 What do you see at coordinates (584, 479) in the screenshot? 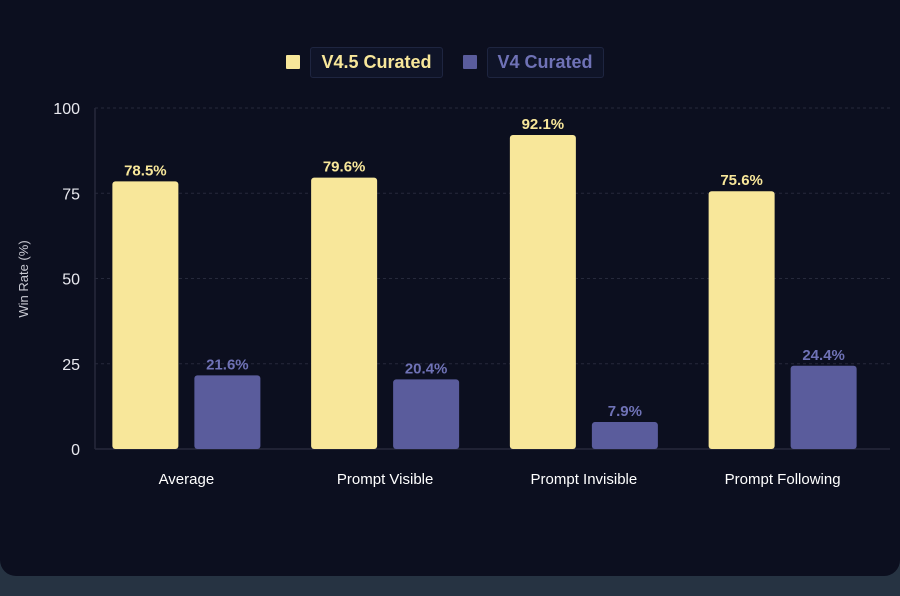
I see `x-tick-label: Prompt Invisible` at bounding box center [584, 479].